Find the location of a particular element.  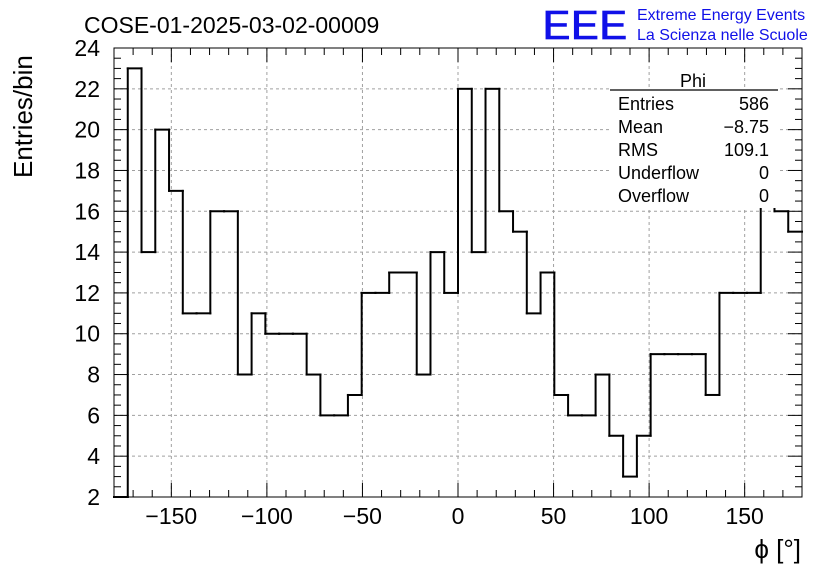

y-tick-label: 20 is located at coordinates (87, 130).